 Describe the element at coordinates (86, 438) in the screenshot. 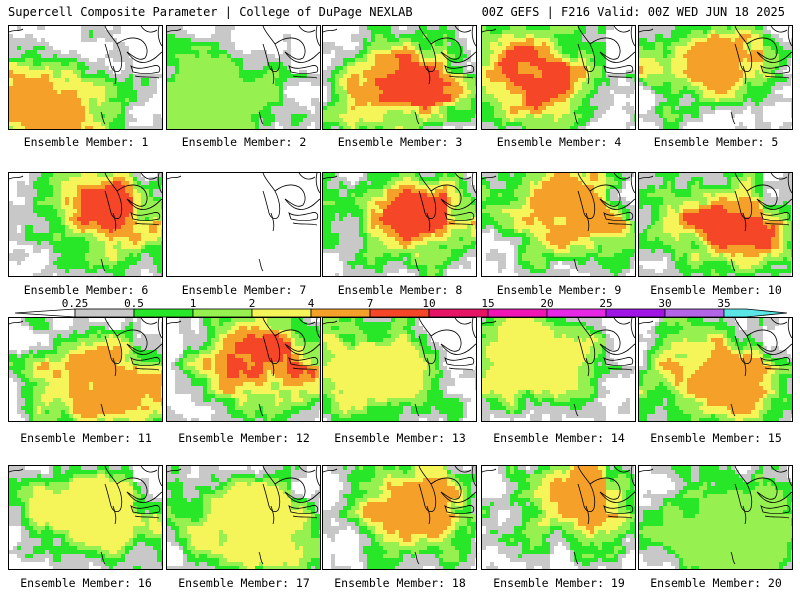

I see `ensemble-member-label: Ensemble Member: 11` at that location.